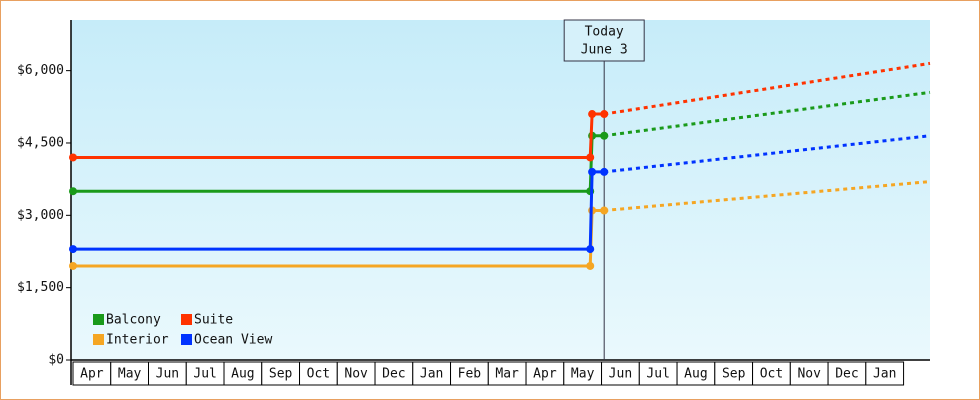  Describe the element at coordinates (137, 340) in the screenshot. I see `legend-label: Interior` at that location.